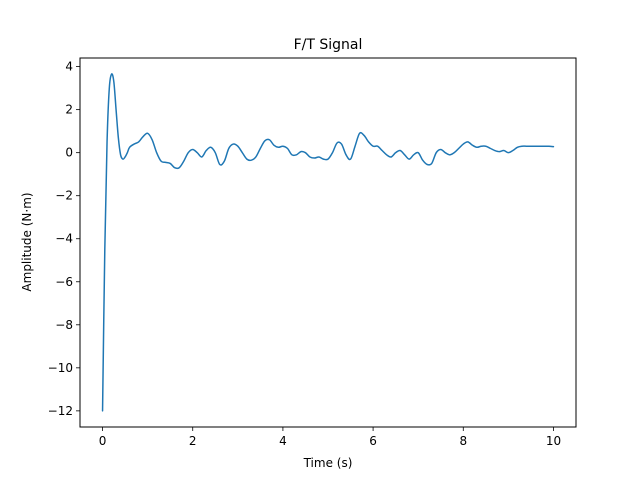  I want to click on x-tick-label: 8, so click(463, 441).